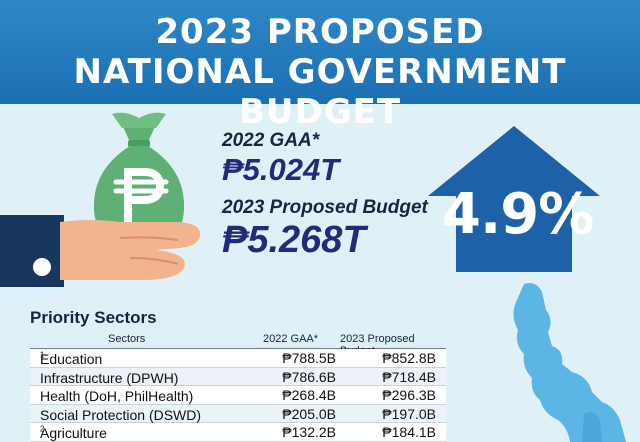 Image resolution: width=640 pixels, height=442 pixels. What do you see at coordinates (294, 240) in the screenshot?
I see `proposed-value: ₱5.268T` at bounding box center [294, 240].